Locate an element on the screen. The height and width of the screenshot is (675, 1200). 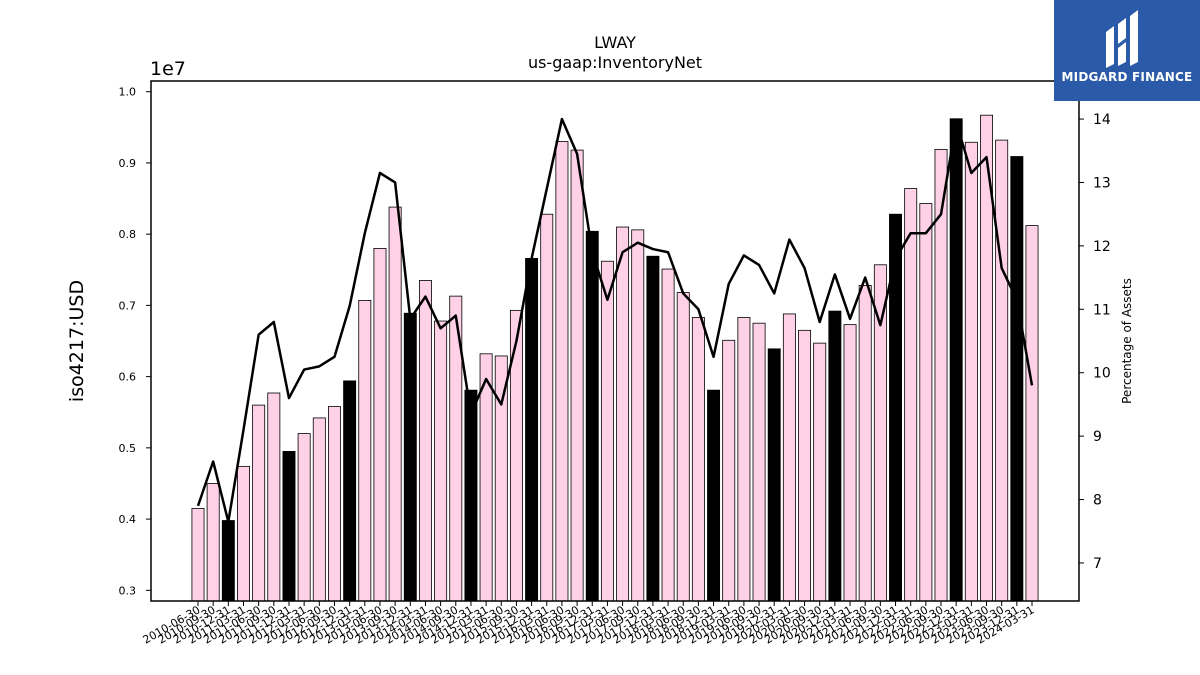
left-tick-label-2: 0.5 is located at coordinates (128, 448).